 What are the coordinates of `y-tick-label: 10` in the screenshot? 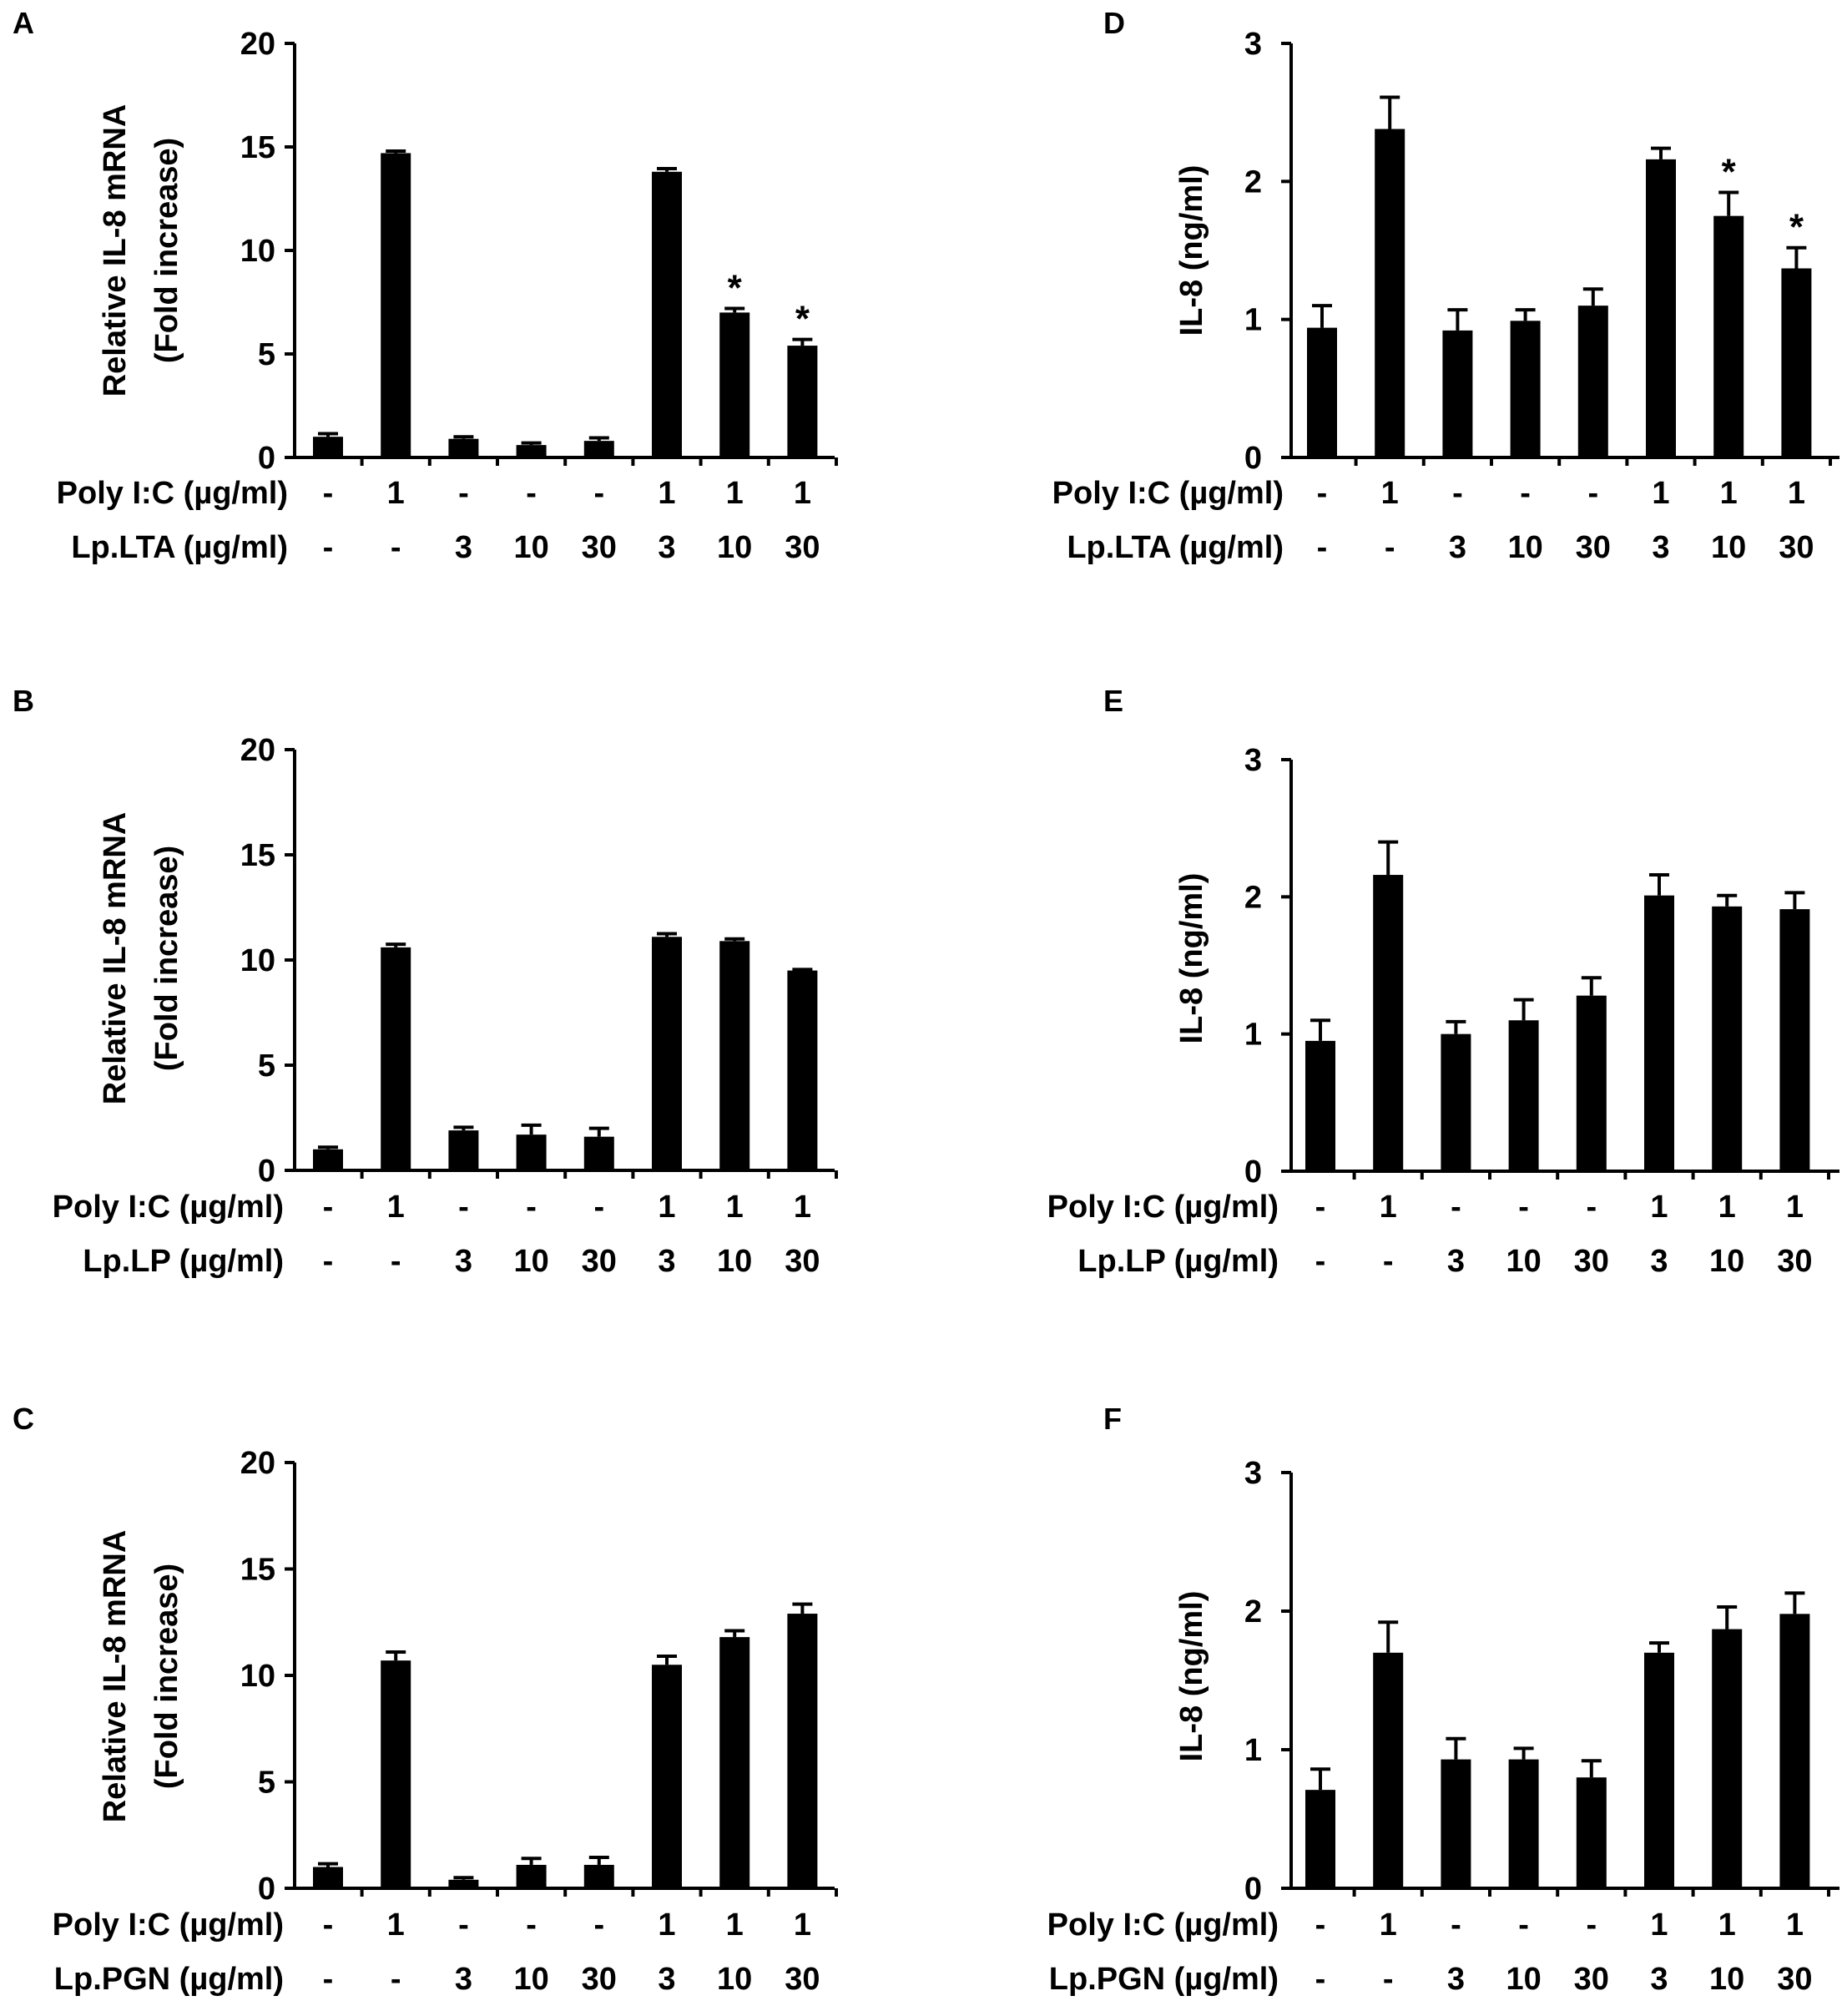 It's located at (257, 251).